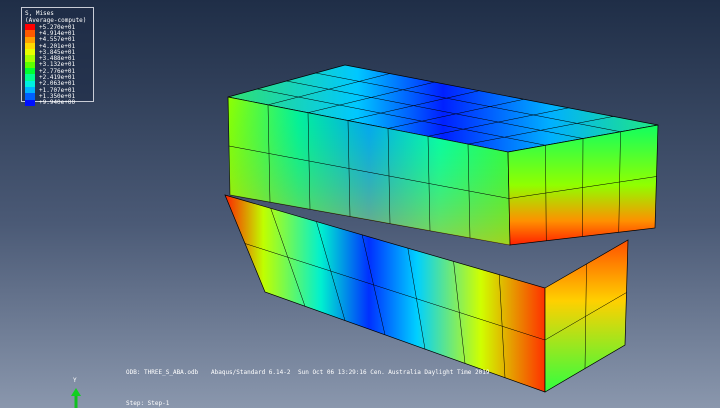  I want to click on legend-entry: +2.419e+01, so click(57, 78).